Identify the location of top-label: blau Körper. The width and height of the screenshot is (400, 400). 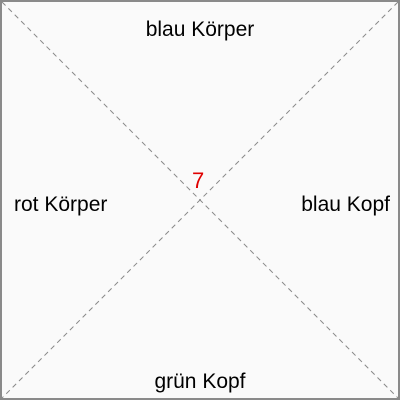
(200, 29).